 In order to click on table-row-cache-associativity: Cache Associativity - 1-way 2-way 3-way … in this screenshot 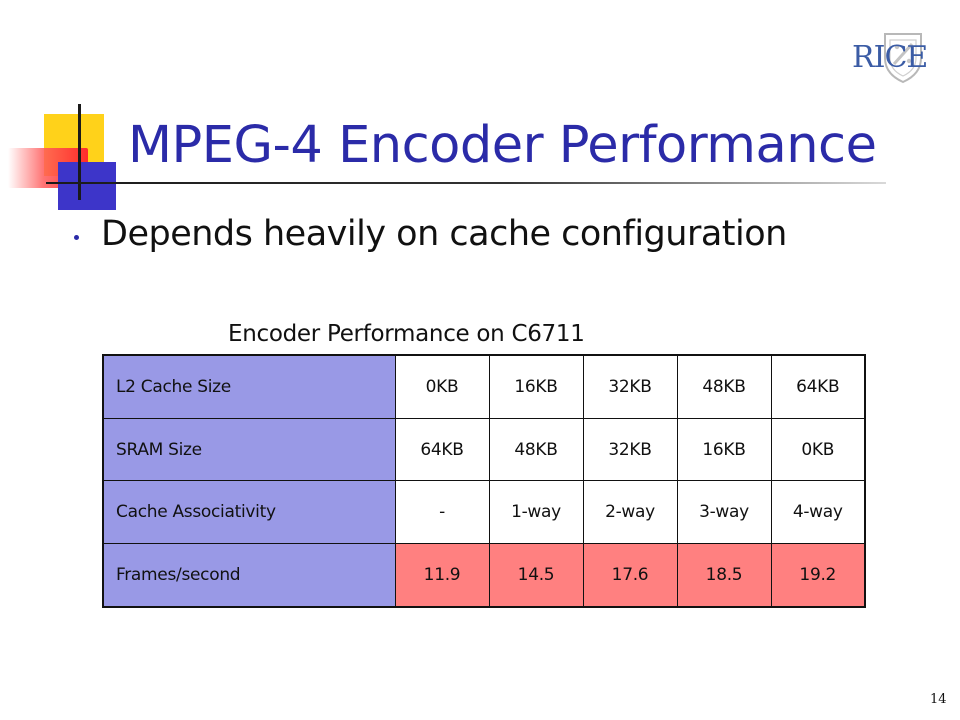, I will do `click(484, 512)`.